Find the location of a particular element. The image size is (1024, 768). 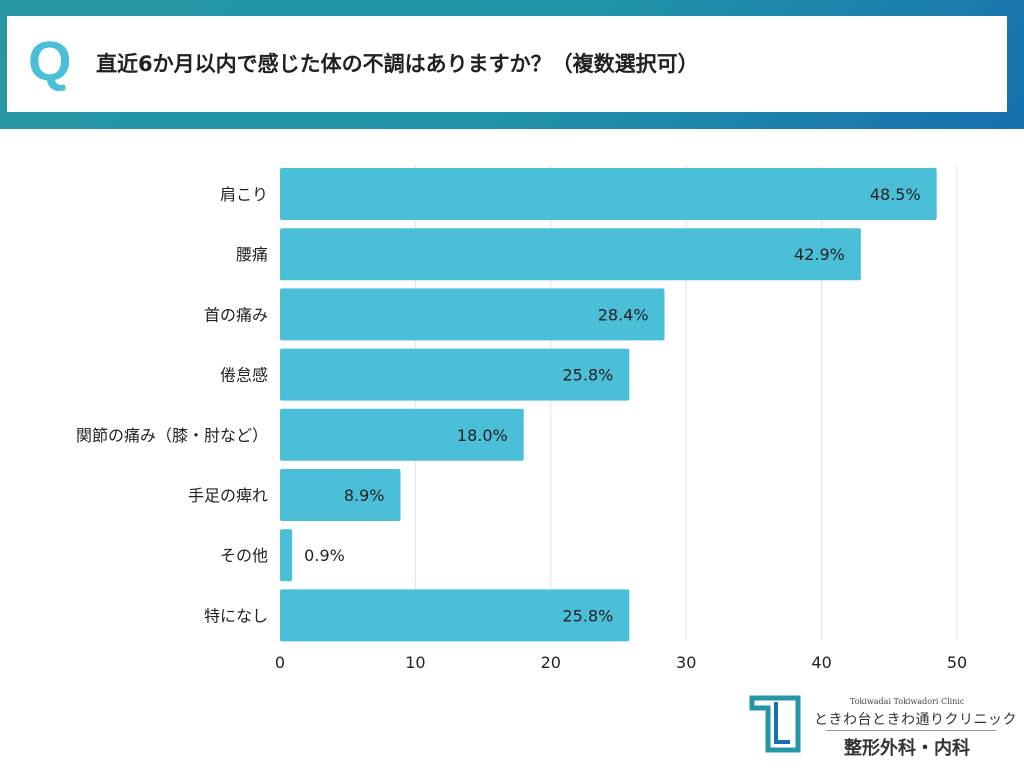

data-label: 28.4% is located at coordinates (623, 314).